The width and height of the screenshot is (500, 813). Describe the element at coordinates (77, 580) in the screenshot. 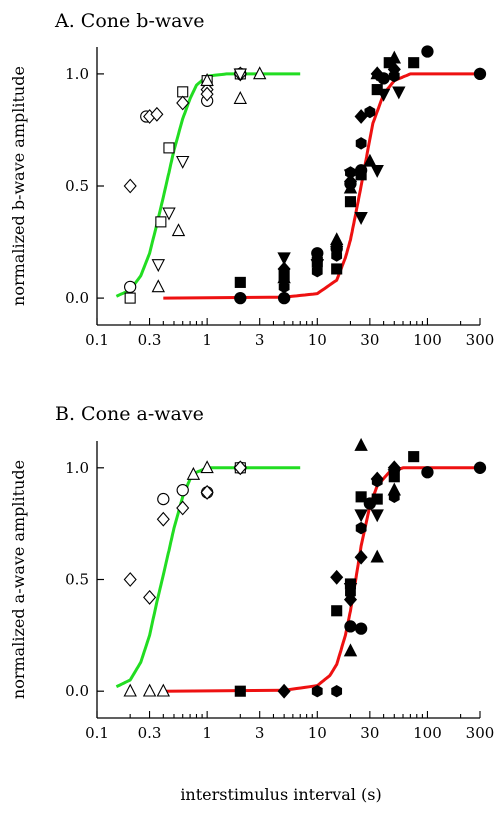

I see `y-tick-label: 0.5` at that location.